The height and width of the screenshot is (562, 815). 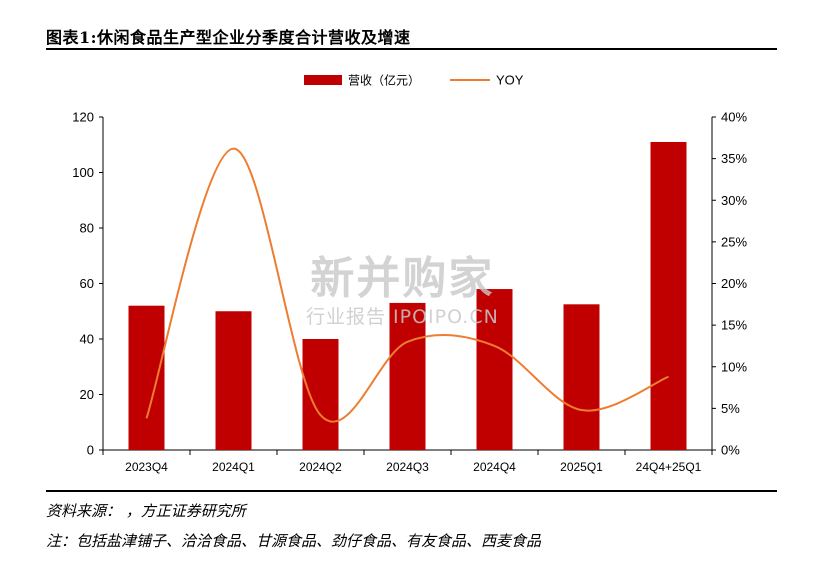 I want to click on left-tick-label: 20, so click(x=87, y=394).